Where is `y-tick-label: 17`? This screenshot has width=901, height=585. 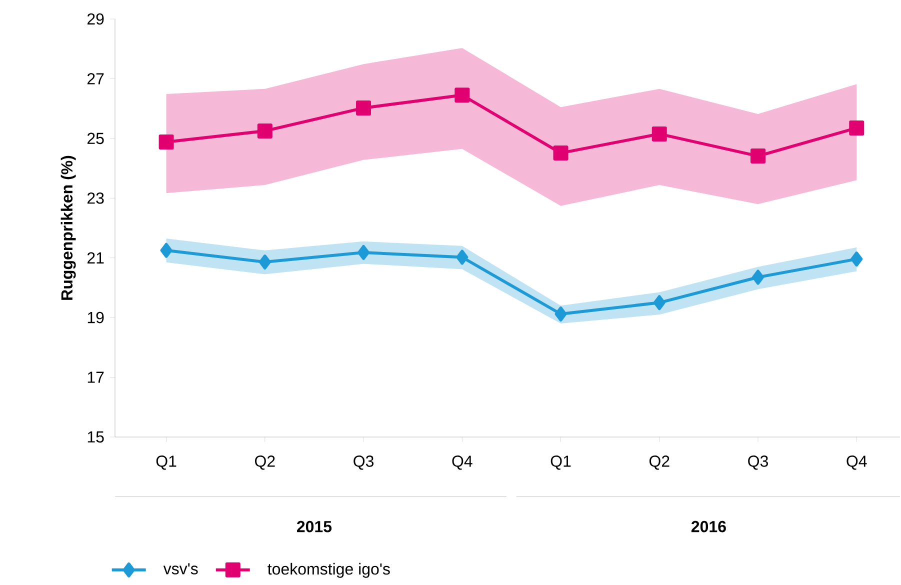
y-tick-label: 17 is located at coordinates (96, 377).